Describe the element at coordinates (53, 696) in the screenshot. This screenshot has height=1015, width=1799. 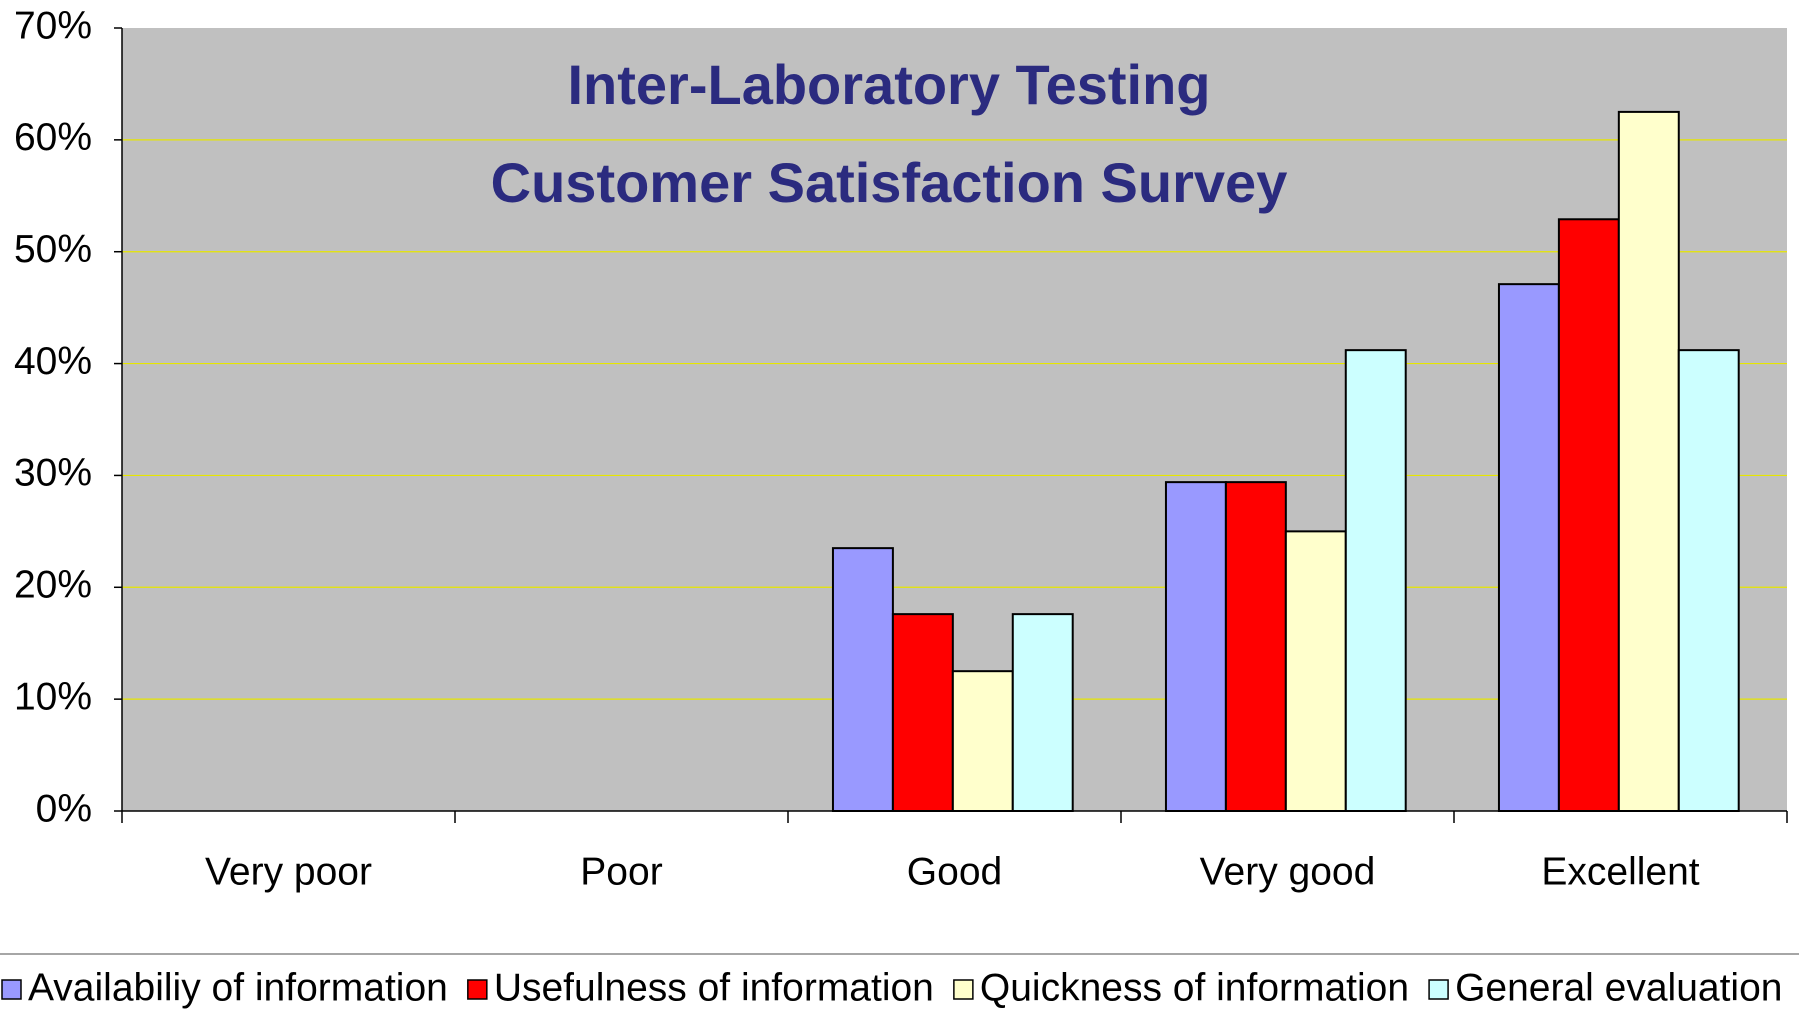
I see `y-tick-label: 10%` at that location.